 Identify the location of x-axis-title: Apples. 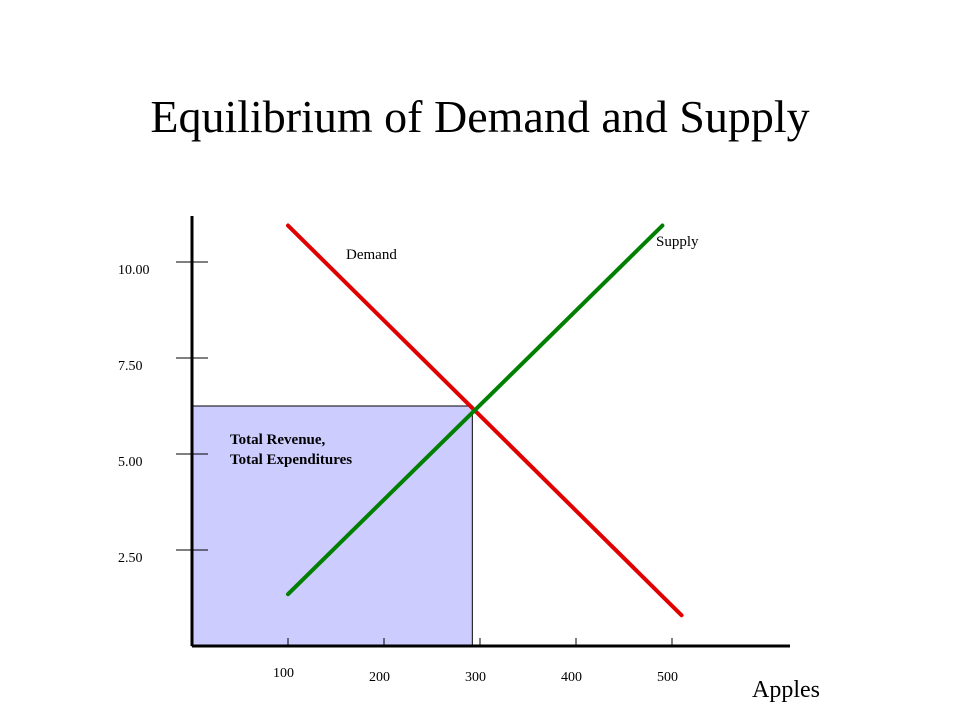
(786, 690).